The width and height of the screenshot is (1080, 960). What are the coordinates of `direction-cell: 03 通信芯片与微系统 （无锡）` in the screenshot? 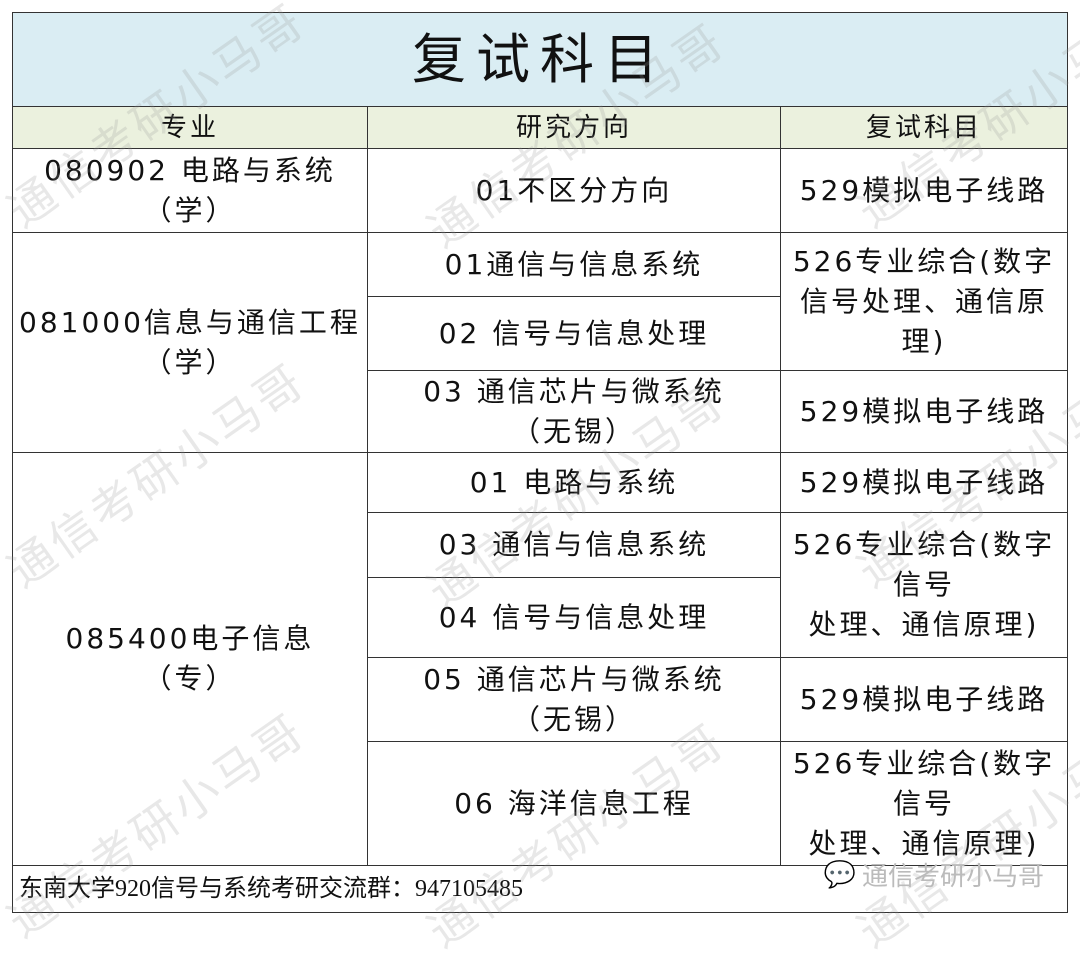 It's located at (574, 411).